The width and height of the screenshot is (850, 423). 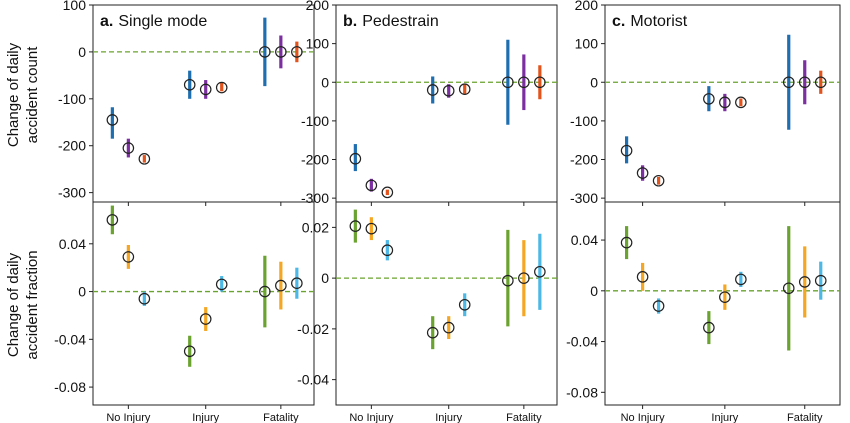 What do you see at coordinates (32, 95) in the screenshot?
I see `ylabel-count-line2: accident count` at bounding box center [32, 95].